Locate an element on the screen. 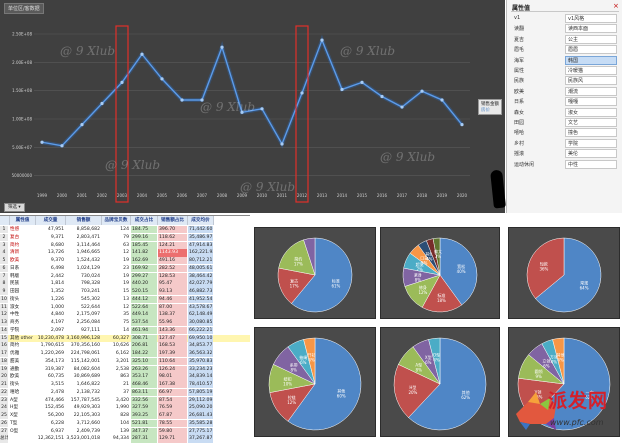 The image size is (622, 443). property-value: 淑女 is located at coordinates (591, 112).